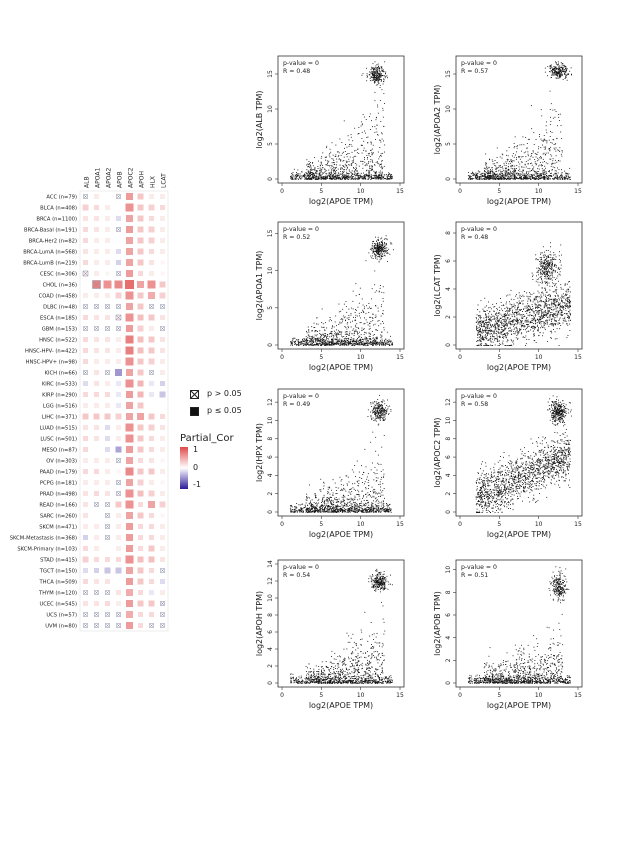  What do you see at coordinates (58, 297) in the screenshot?
I see `row-label-coad-n-458: COAD (n=458)` at bounding box center [58, 297].